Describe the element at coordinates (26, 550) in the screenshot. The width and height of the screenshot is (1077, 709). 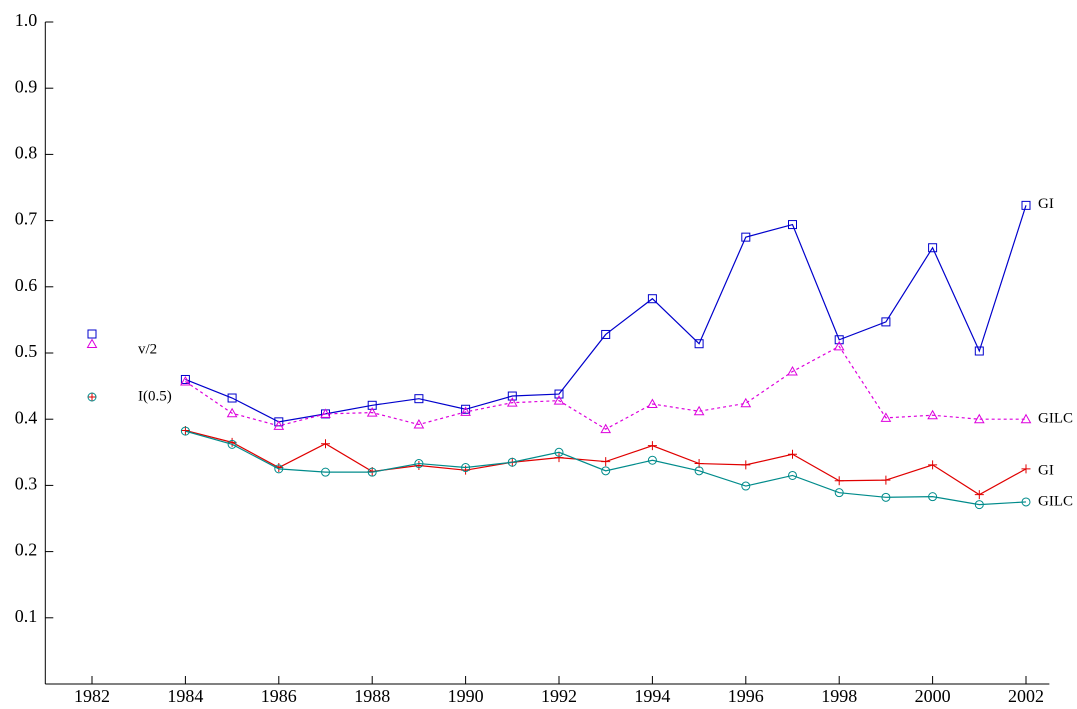
I see `y-tick-label: 0.2` at that location.